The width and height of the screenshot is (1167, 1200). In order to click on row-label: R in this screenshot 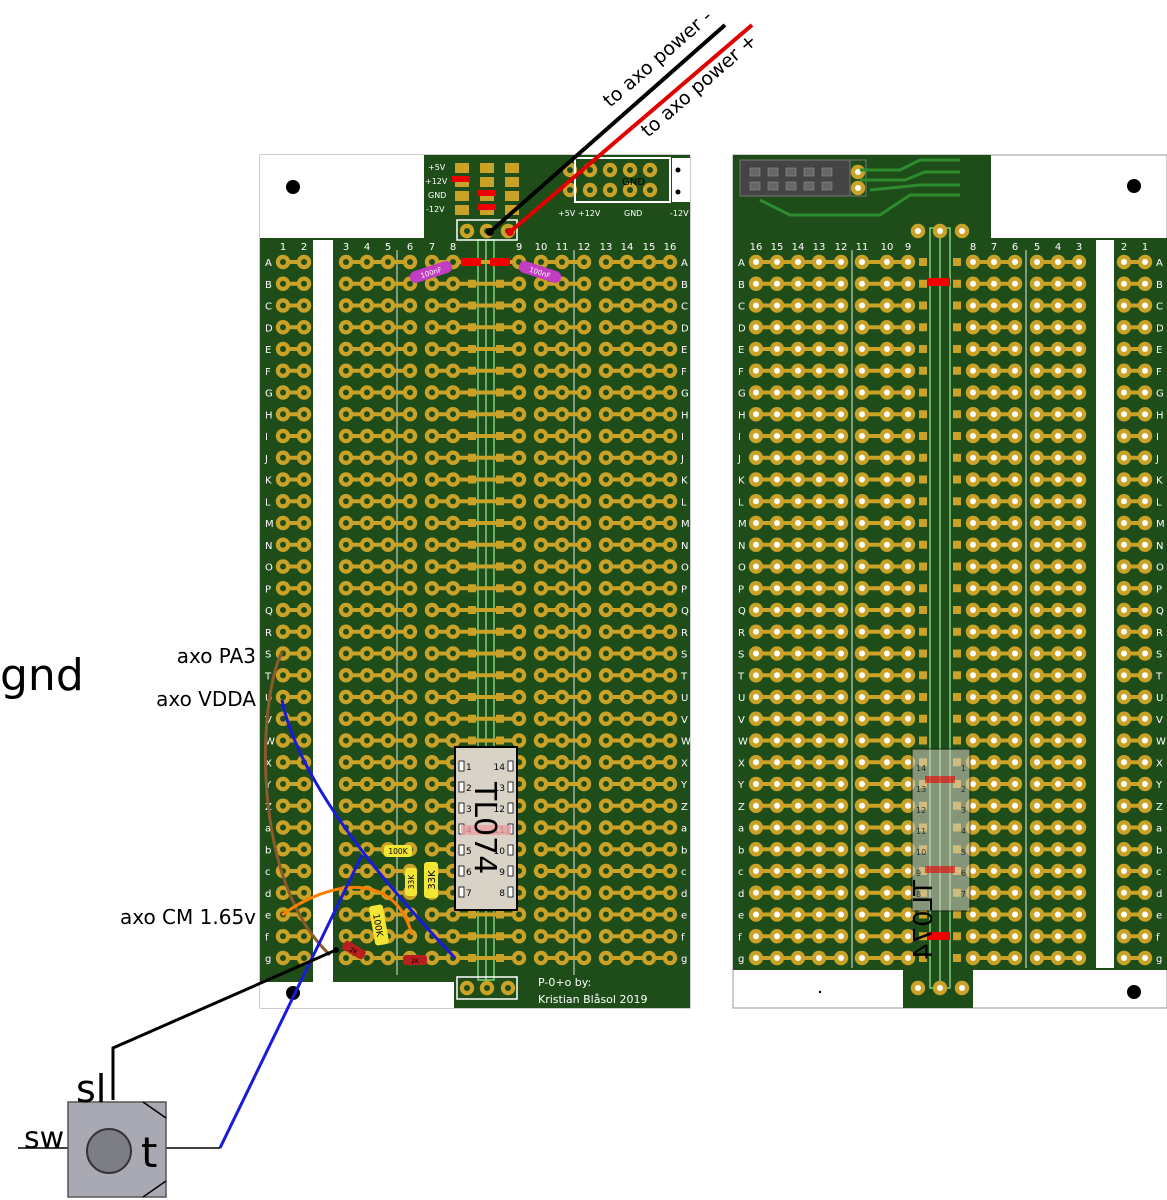, I will do `click(684, 633)`.